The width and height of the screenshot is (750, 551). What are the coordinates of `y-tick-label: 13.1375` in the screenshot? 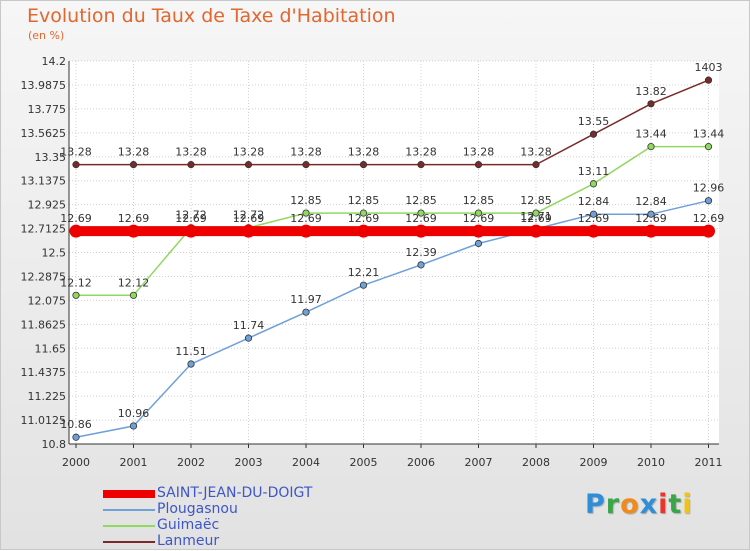 It's located at (44, 181).